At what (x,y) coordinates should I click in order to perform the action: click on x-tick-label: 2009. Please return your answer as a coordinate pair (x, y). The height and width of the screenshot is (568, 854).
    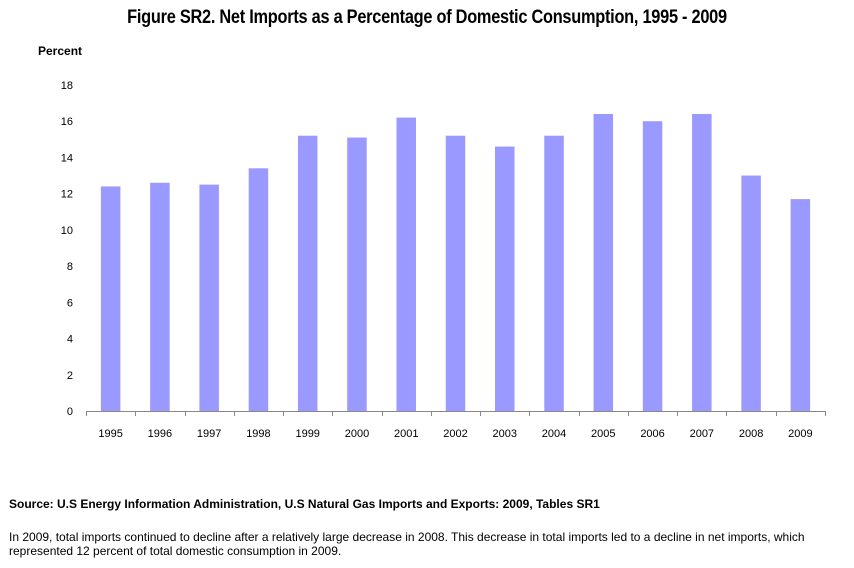
    Looking at the image, I should click on (800, 434).